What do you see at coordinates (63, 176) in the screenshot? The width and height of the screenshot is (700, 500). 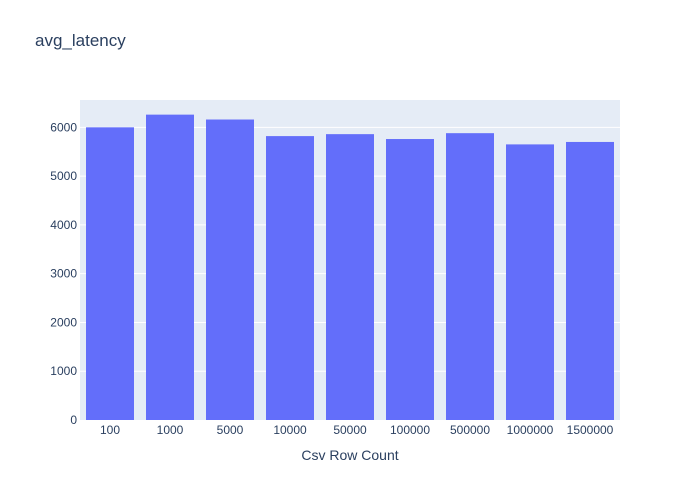 I see `y-tick-label: 5000` at bounding box center [63, 176].